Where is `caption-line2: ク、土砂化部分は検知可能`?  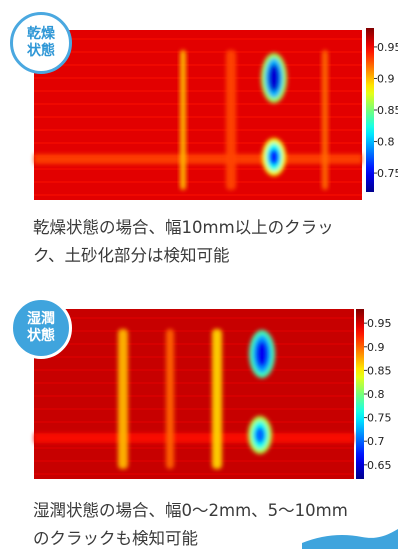
caption-line2: ク、土砂化部分は検知可能 is located at coordinates (131, 255).